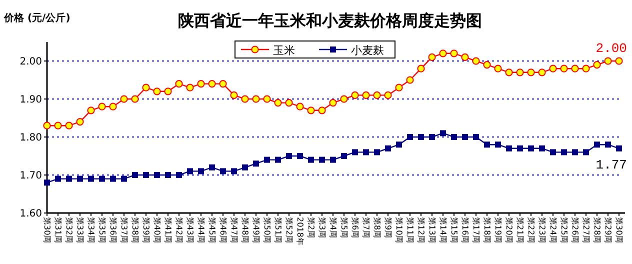 The width and height of the screenshot is (632, 264). Describe the element at coordinates (586, 230) in the screenshot. I see `x-tick-label: 第27周` at that location.